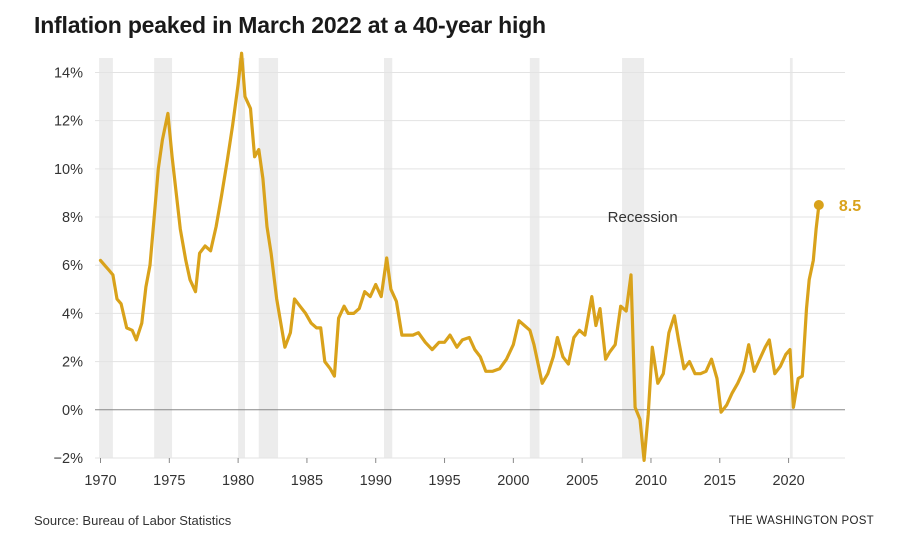 This screenshot has width=908, height=546. What do you see at coordinates (720, 481) in the screenshot?
I see `x-tick-label: 2015` at bounding box center [720, 481].